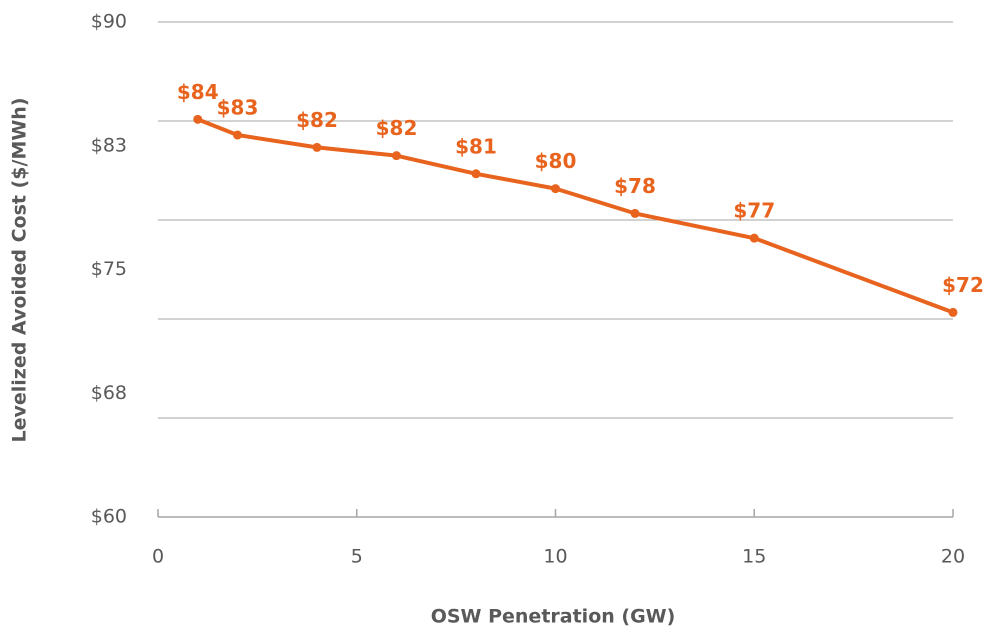 This screenshot has width=994, height=633. I want to click on data-label: $72, so click(963, 285).